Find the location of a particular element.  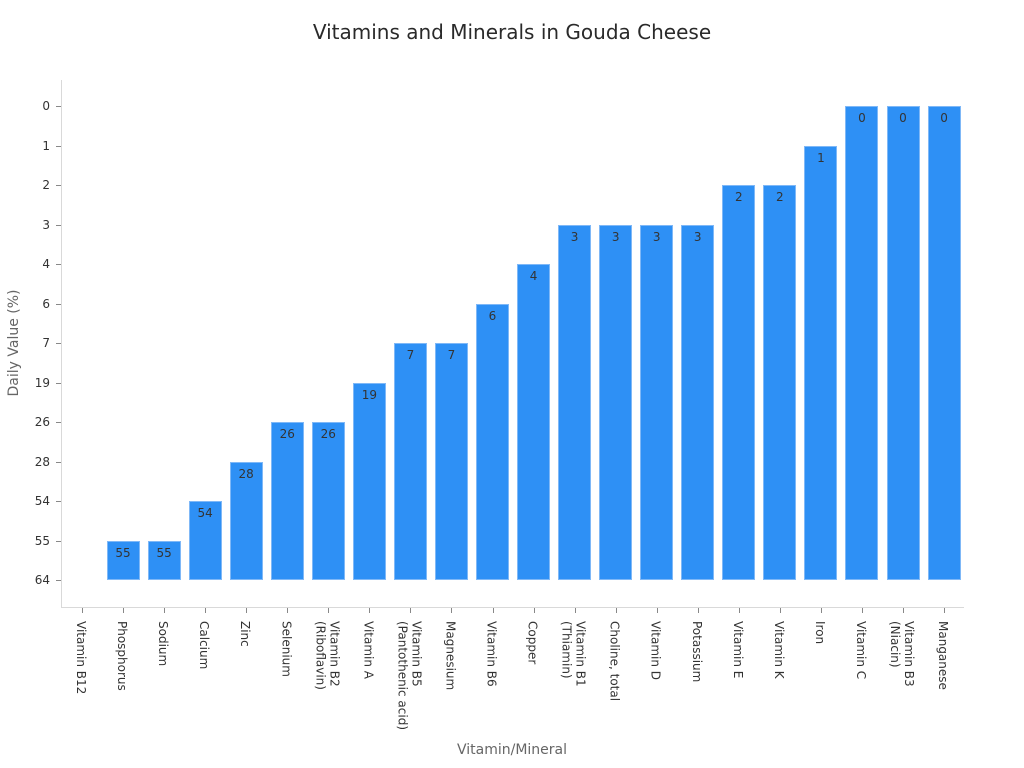

x-tick-label: Vitamin B12 is located at coordinates (81, 658).